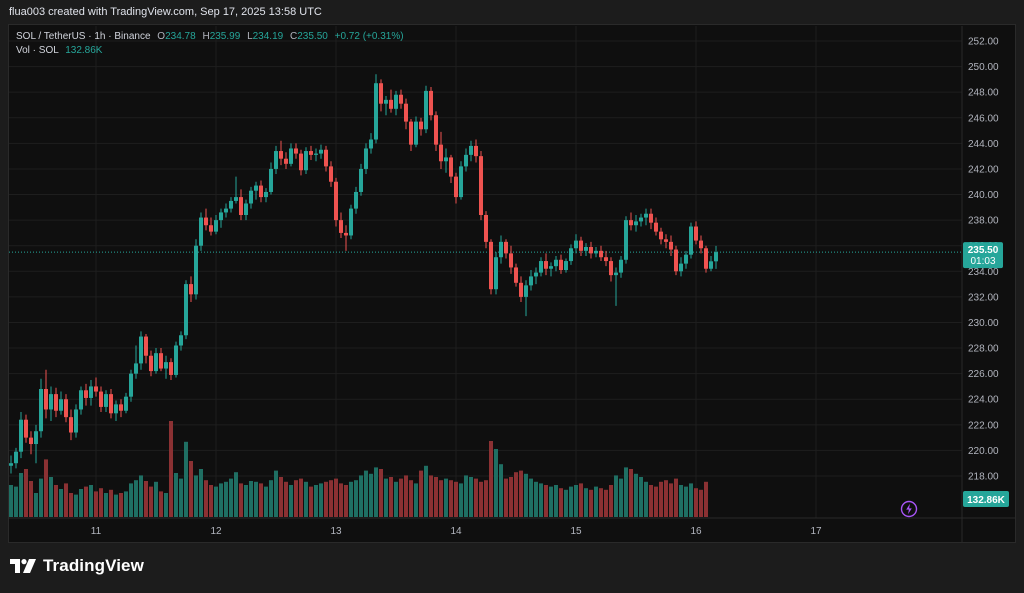 This screenshot has height=593, width=1024. Describe the element at coordinates (250, 36) in the screenshot. I see `low-label: L` at that location.